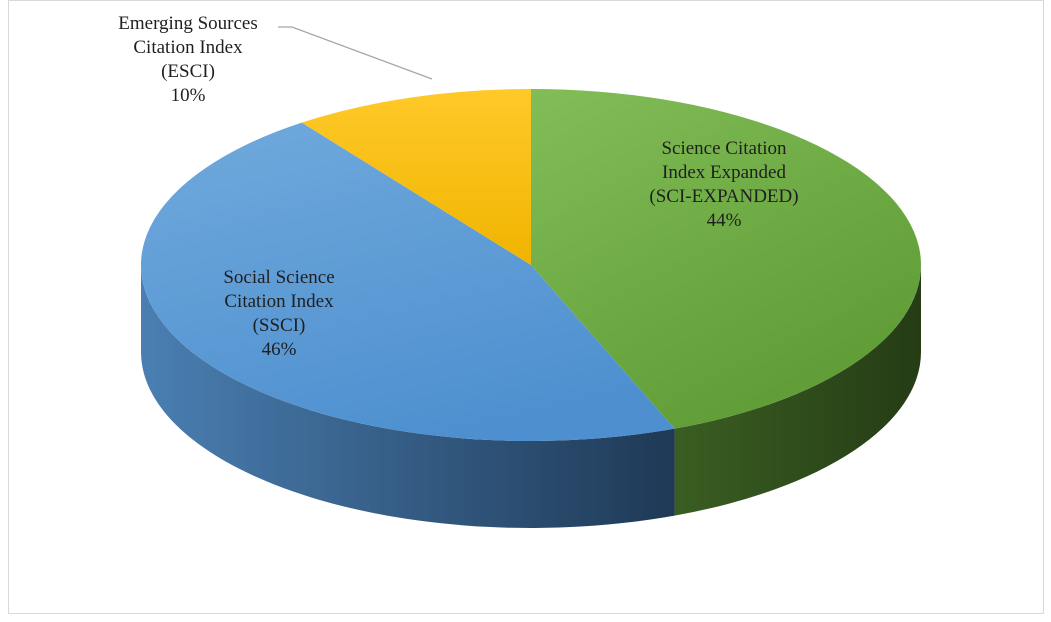  I want to click on data-label-ssci: (SSCI), so click(279, 325).